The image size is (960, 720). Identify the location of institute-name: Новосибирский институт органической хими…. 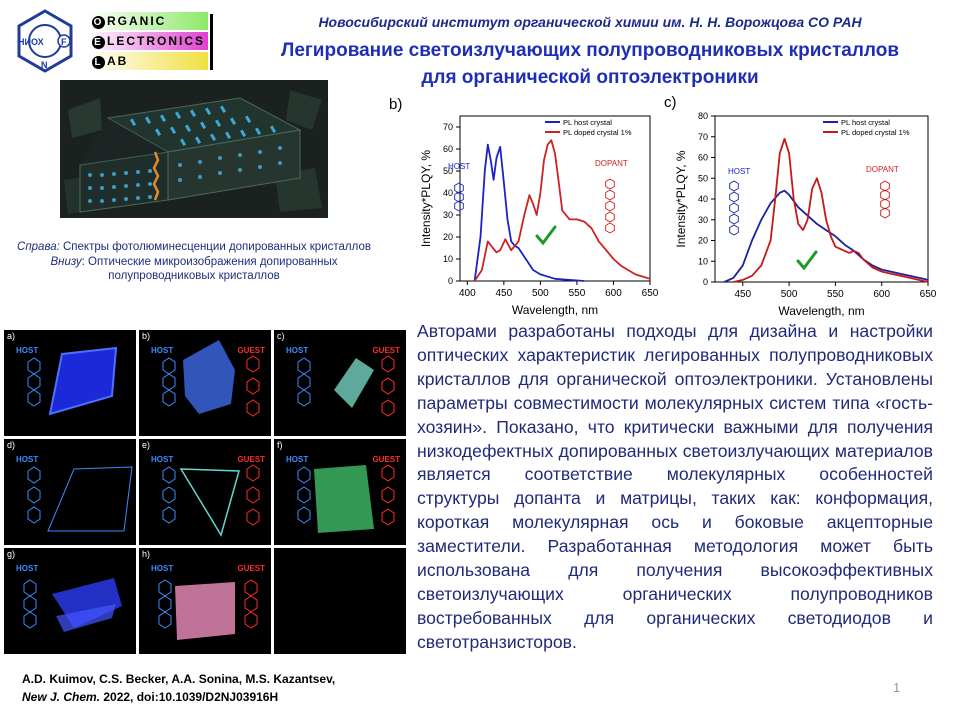
(590, 22).